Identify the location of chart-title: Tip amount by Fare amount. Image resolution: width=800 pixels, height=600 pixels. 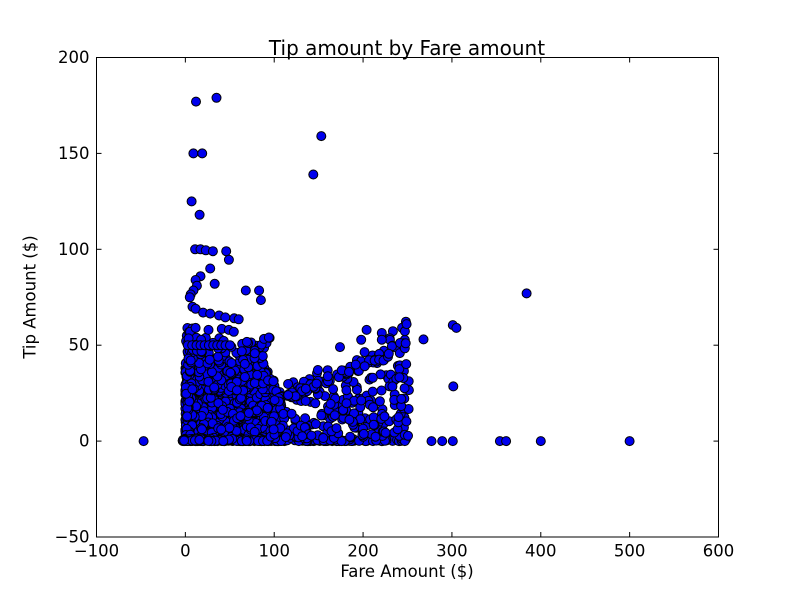
(407, 48).